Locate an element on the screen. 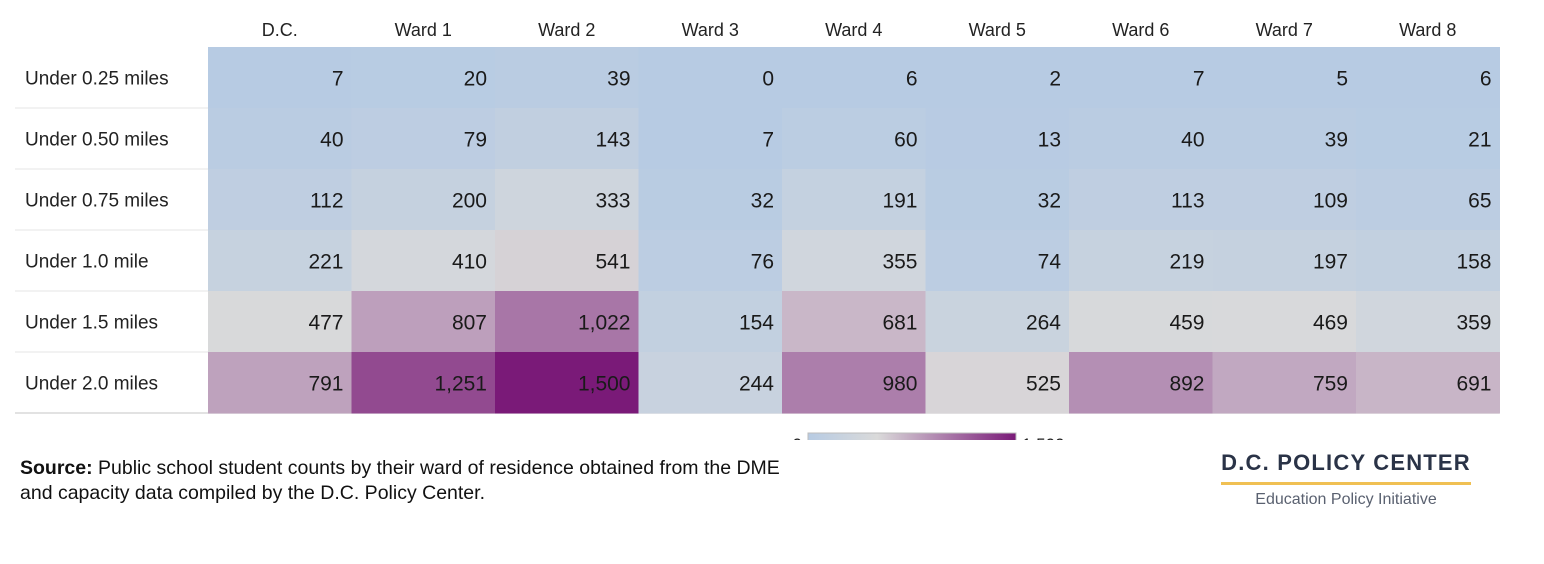 This screenshot has height=564, width=1544. cell-value: 469 is located at coordinates (1330, 323).